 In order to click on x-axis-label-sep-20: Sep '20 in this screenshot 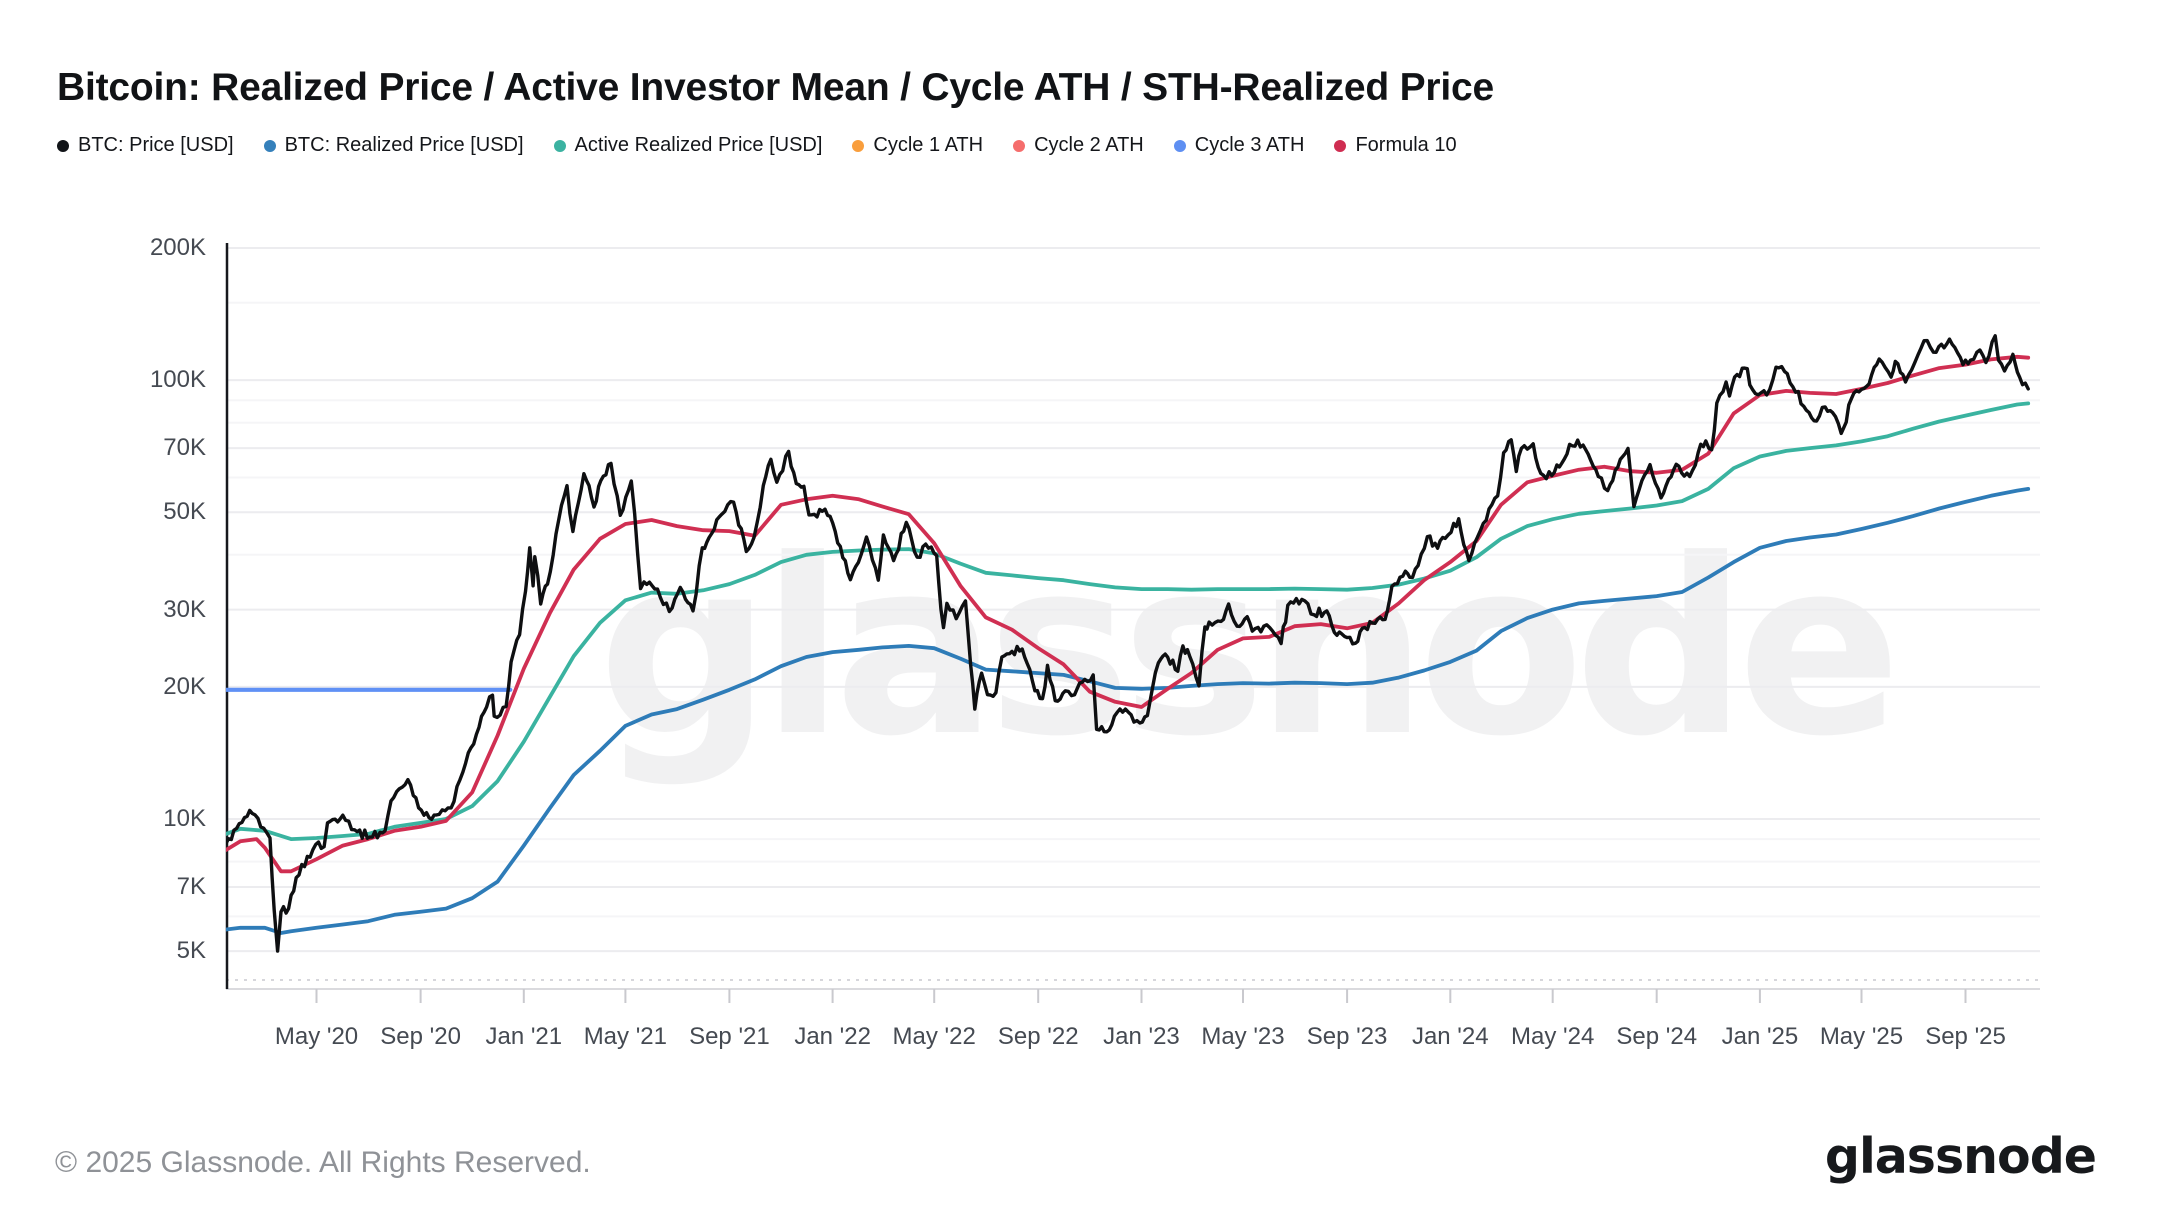, I will do `click(420, 1036)`.